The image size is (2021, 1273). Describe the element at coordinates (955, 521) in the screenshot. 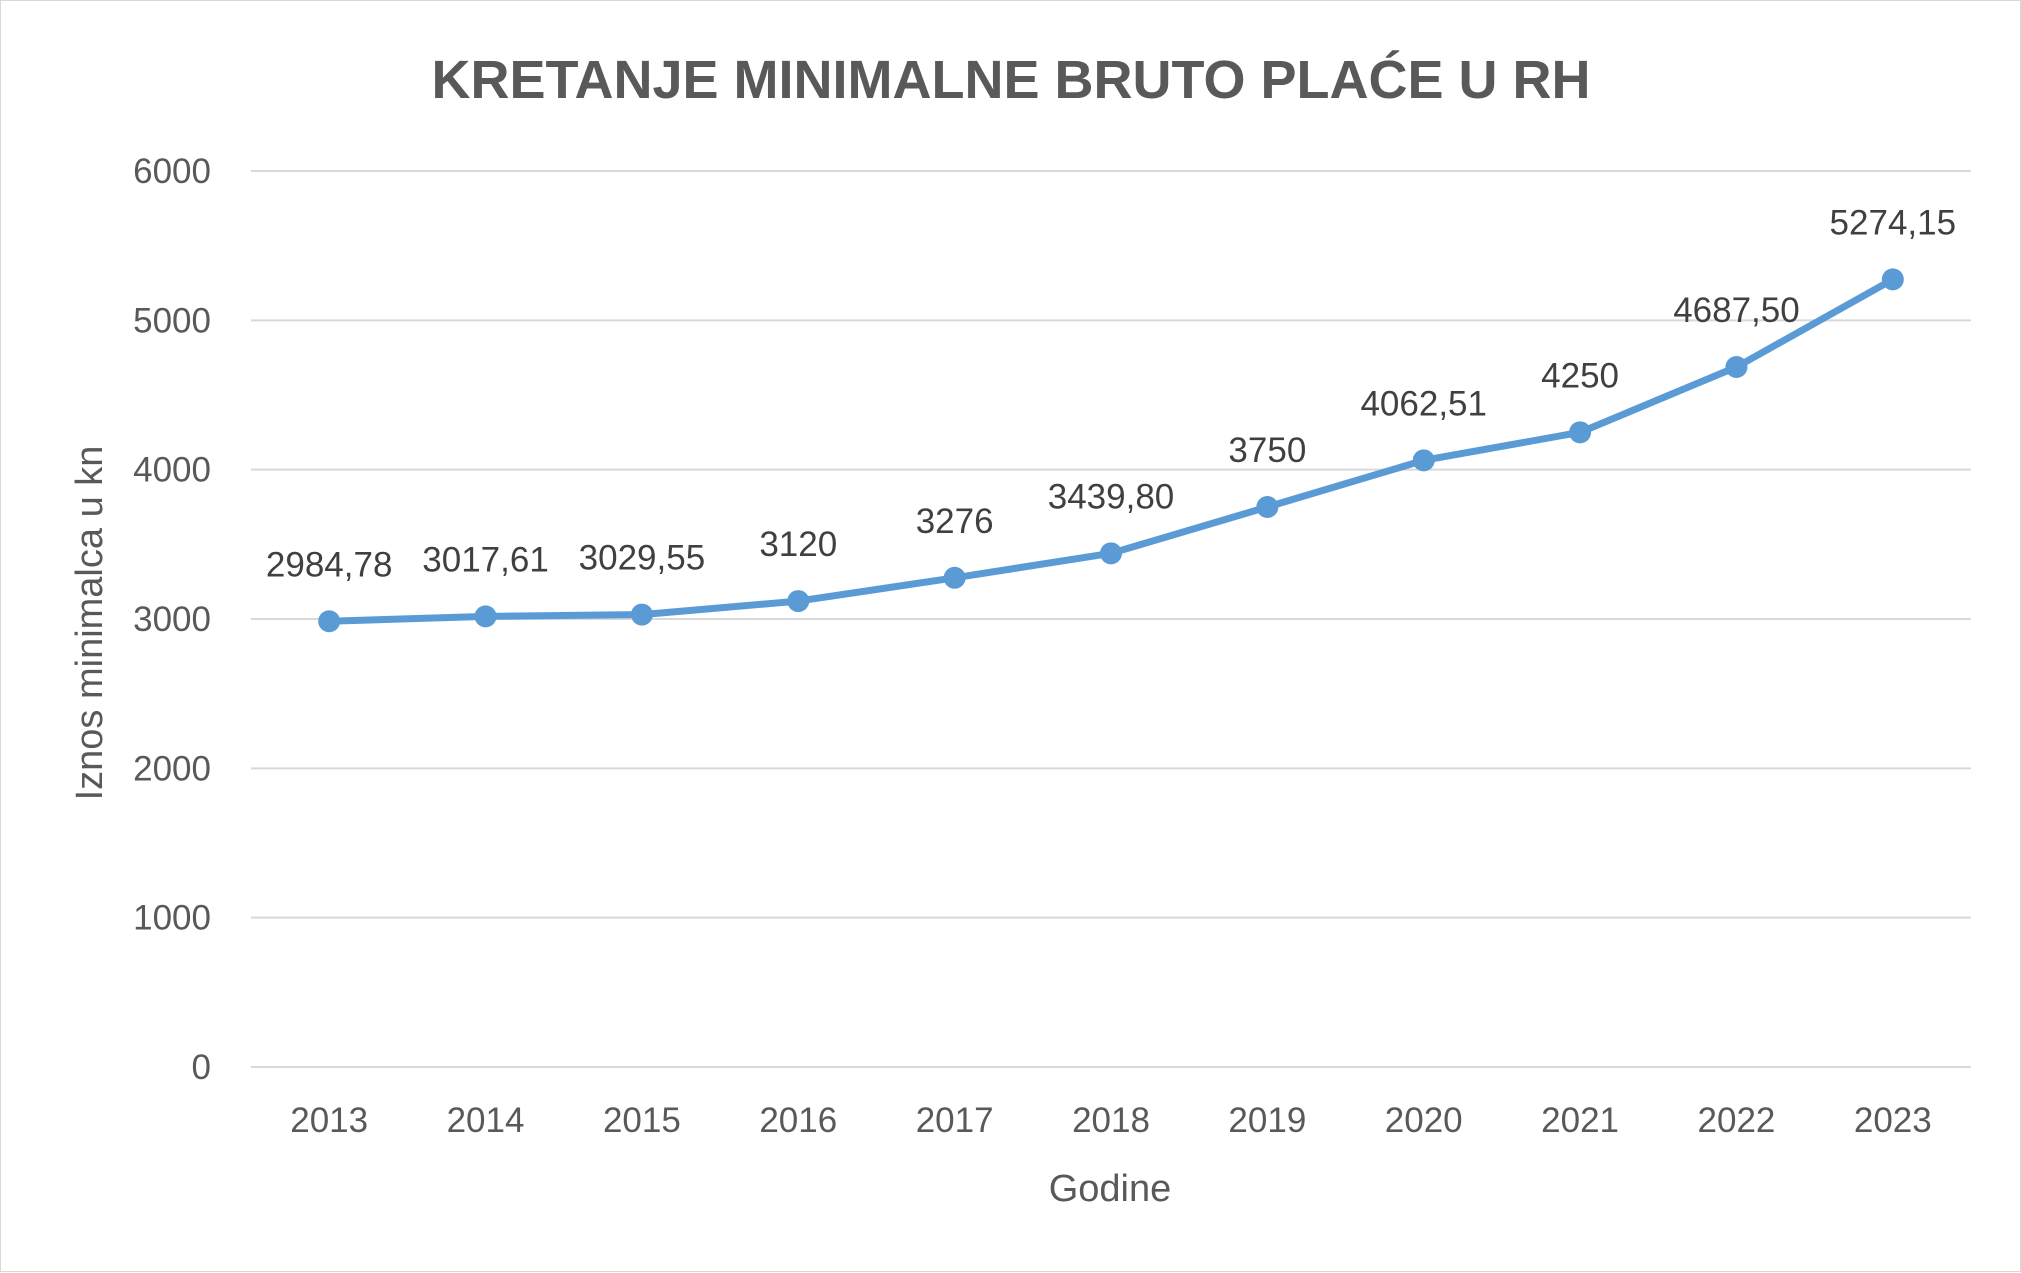

I see `data-label: 3276` at that location.